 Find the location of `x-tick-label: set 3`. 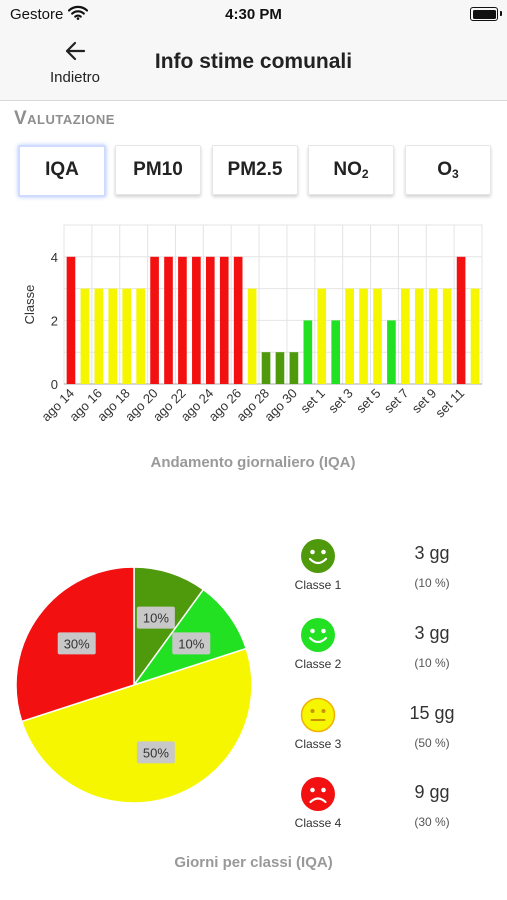

x-tick-label: set 3 is located at coordinates (340, 401).